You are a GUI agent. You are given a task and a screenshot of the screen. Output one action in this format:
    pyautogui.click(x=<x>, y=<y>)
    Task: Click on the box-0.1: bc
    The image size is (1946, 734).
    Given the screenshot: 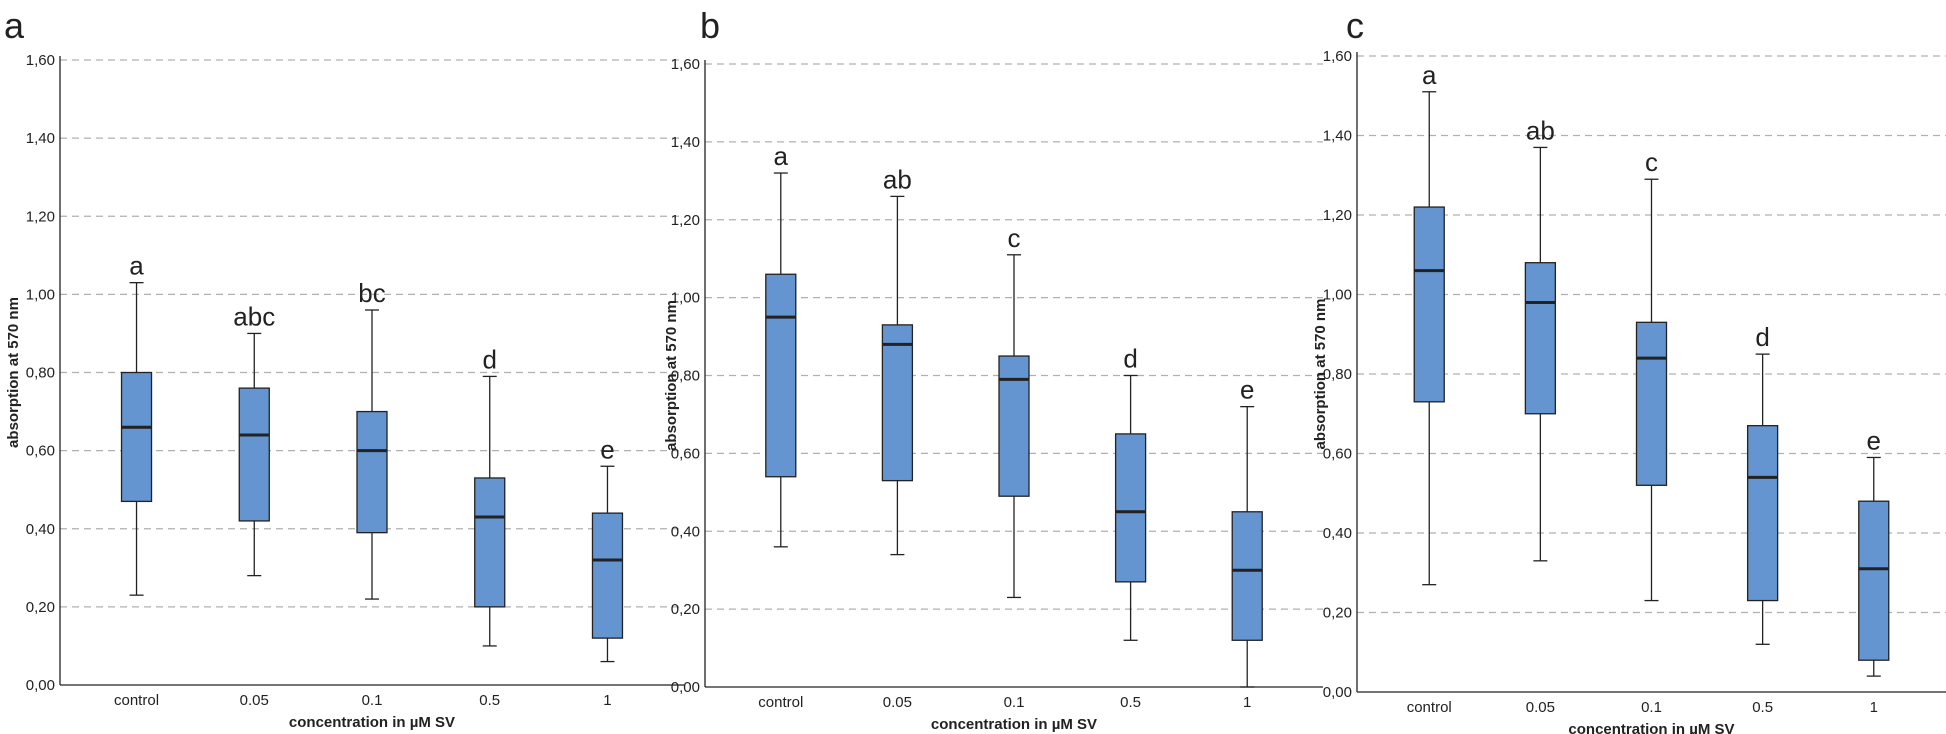 What is the action you would take?
    pyautogui.click(x=372, y=439)
    